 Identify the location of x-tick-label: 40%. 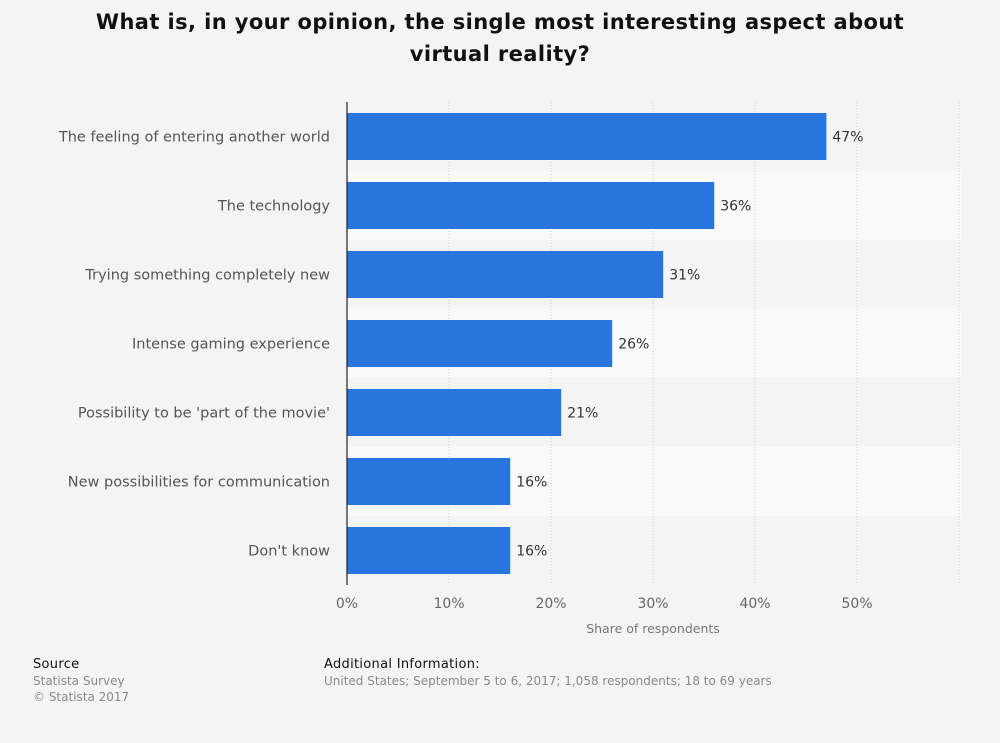
(754, 604).